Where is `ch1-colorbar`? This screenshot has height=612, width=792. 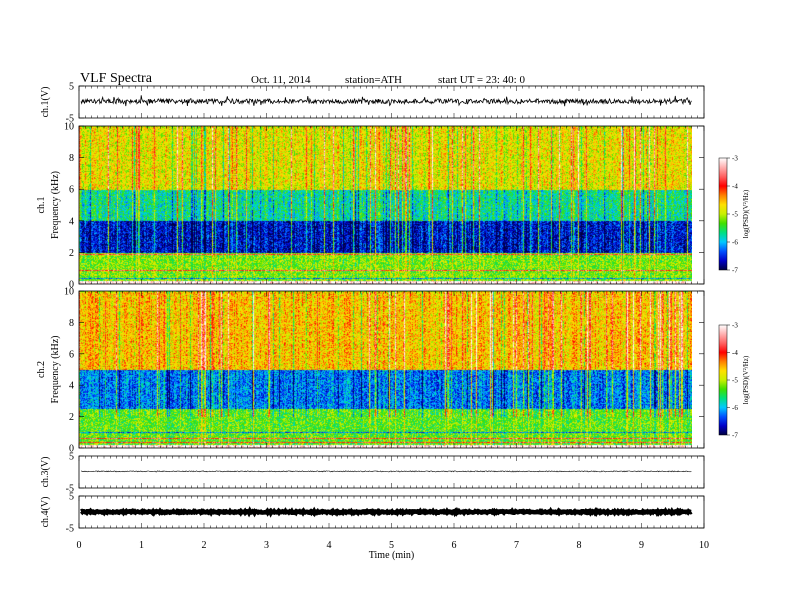 ch1-colorbar is located at coordinates (723, 214).